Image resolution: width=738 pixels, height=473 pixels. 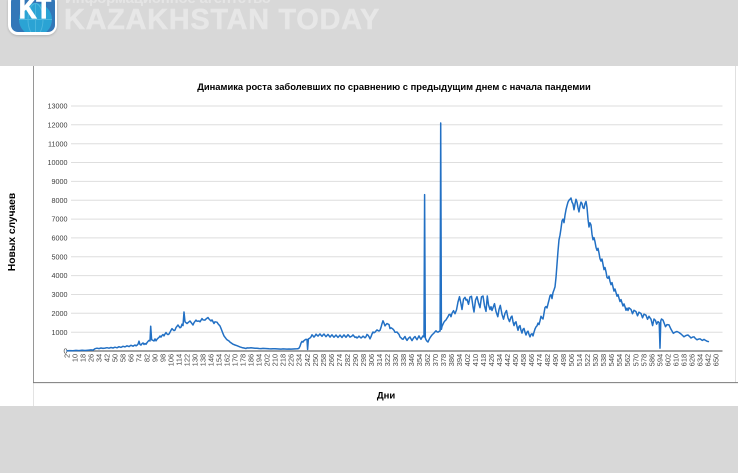 I want to click on svg-text: 18, so click(x=82, y=358).